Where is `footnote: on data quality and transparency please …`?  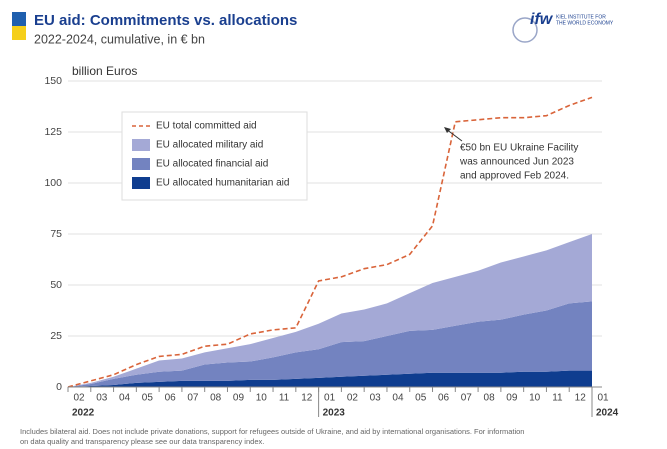
footnote: on data quality and transparency please … is located at coordinates (142, 441).